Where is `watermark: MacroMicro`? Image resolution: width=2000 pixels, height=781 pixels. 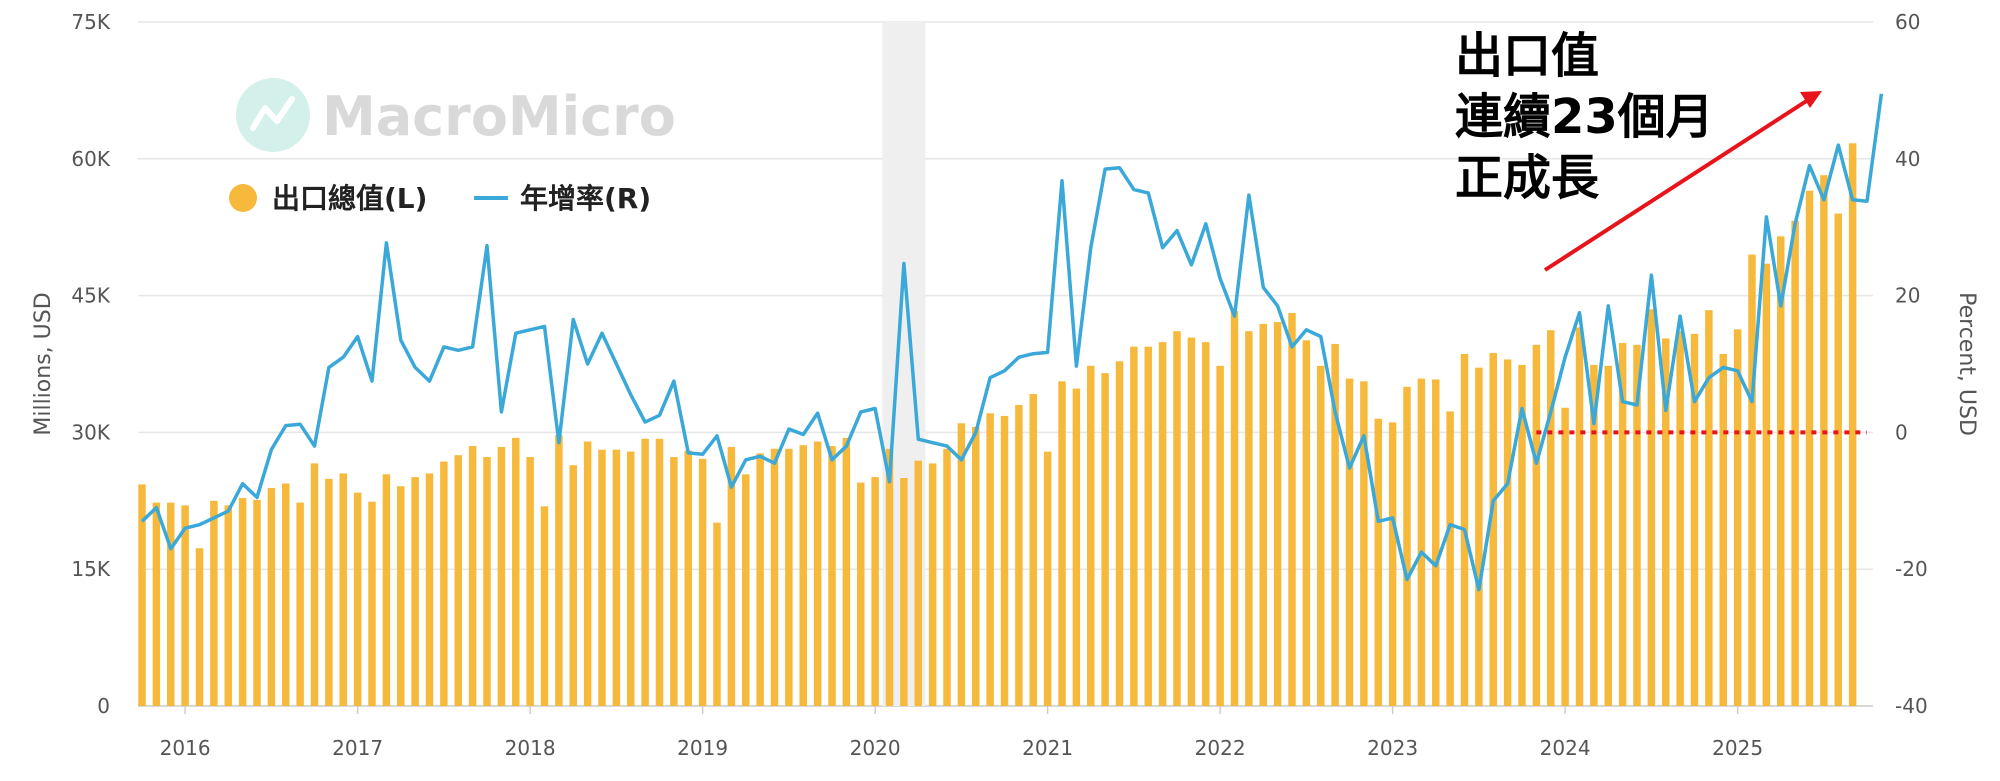
watermark: MacroMicro is located at coordinates (456, 115).